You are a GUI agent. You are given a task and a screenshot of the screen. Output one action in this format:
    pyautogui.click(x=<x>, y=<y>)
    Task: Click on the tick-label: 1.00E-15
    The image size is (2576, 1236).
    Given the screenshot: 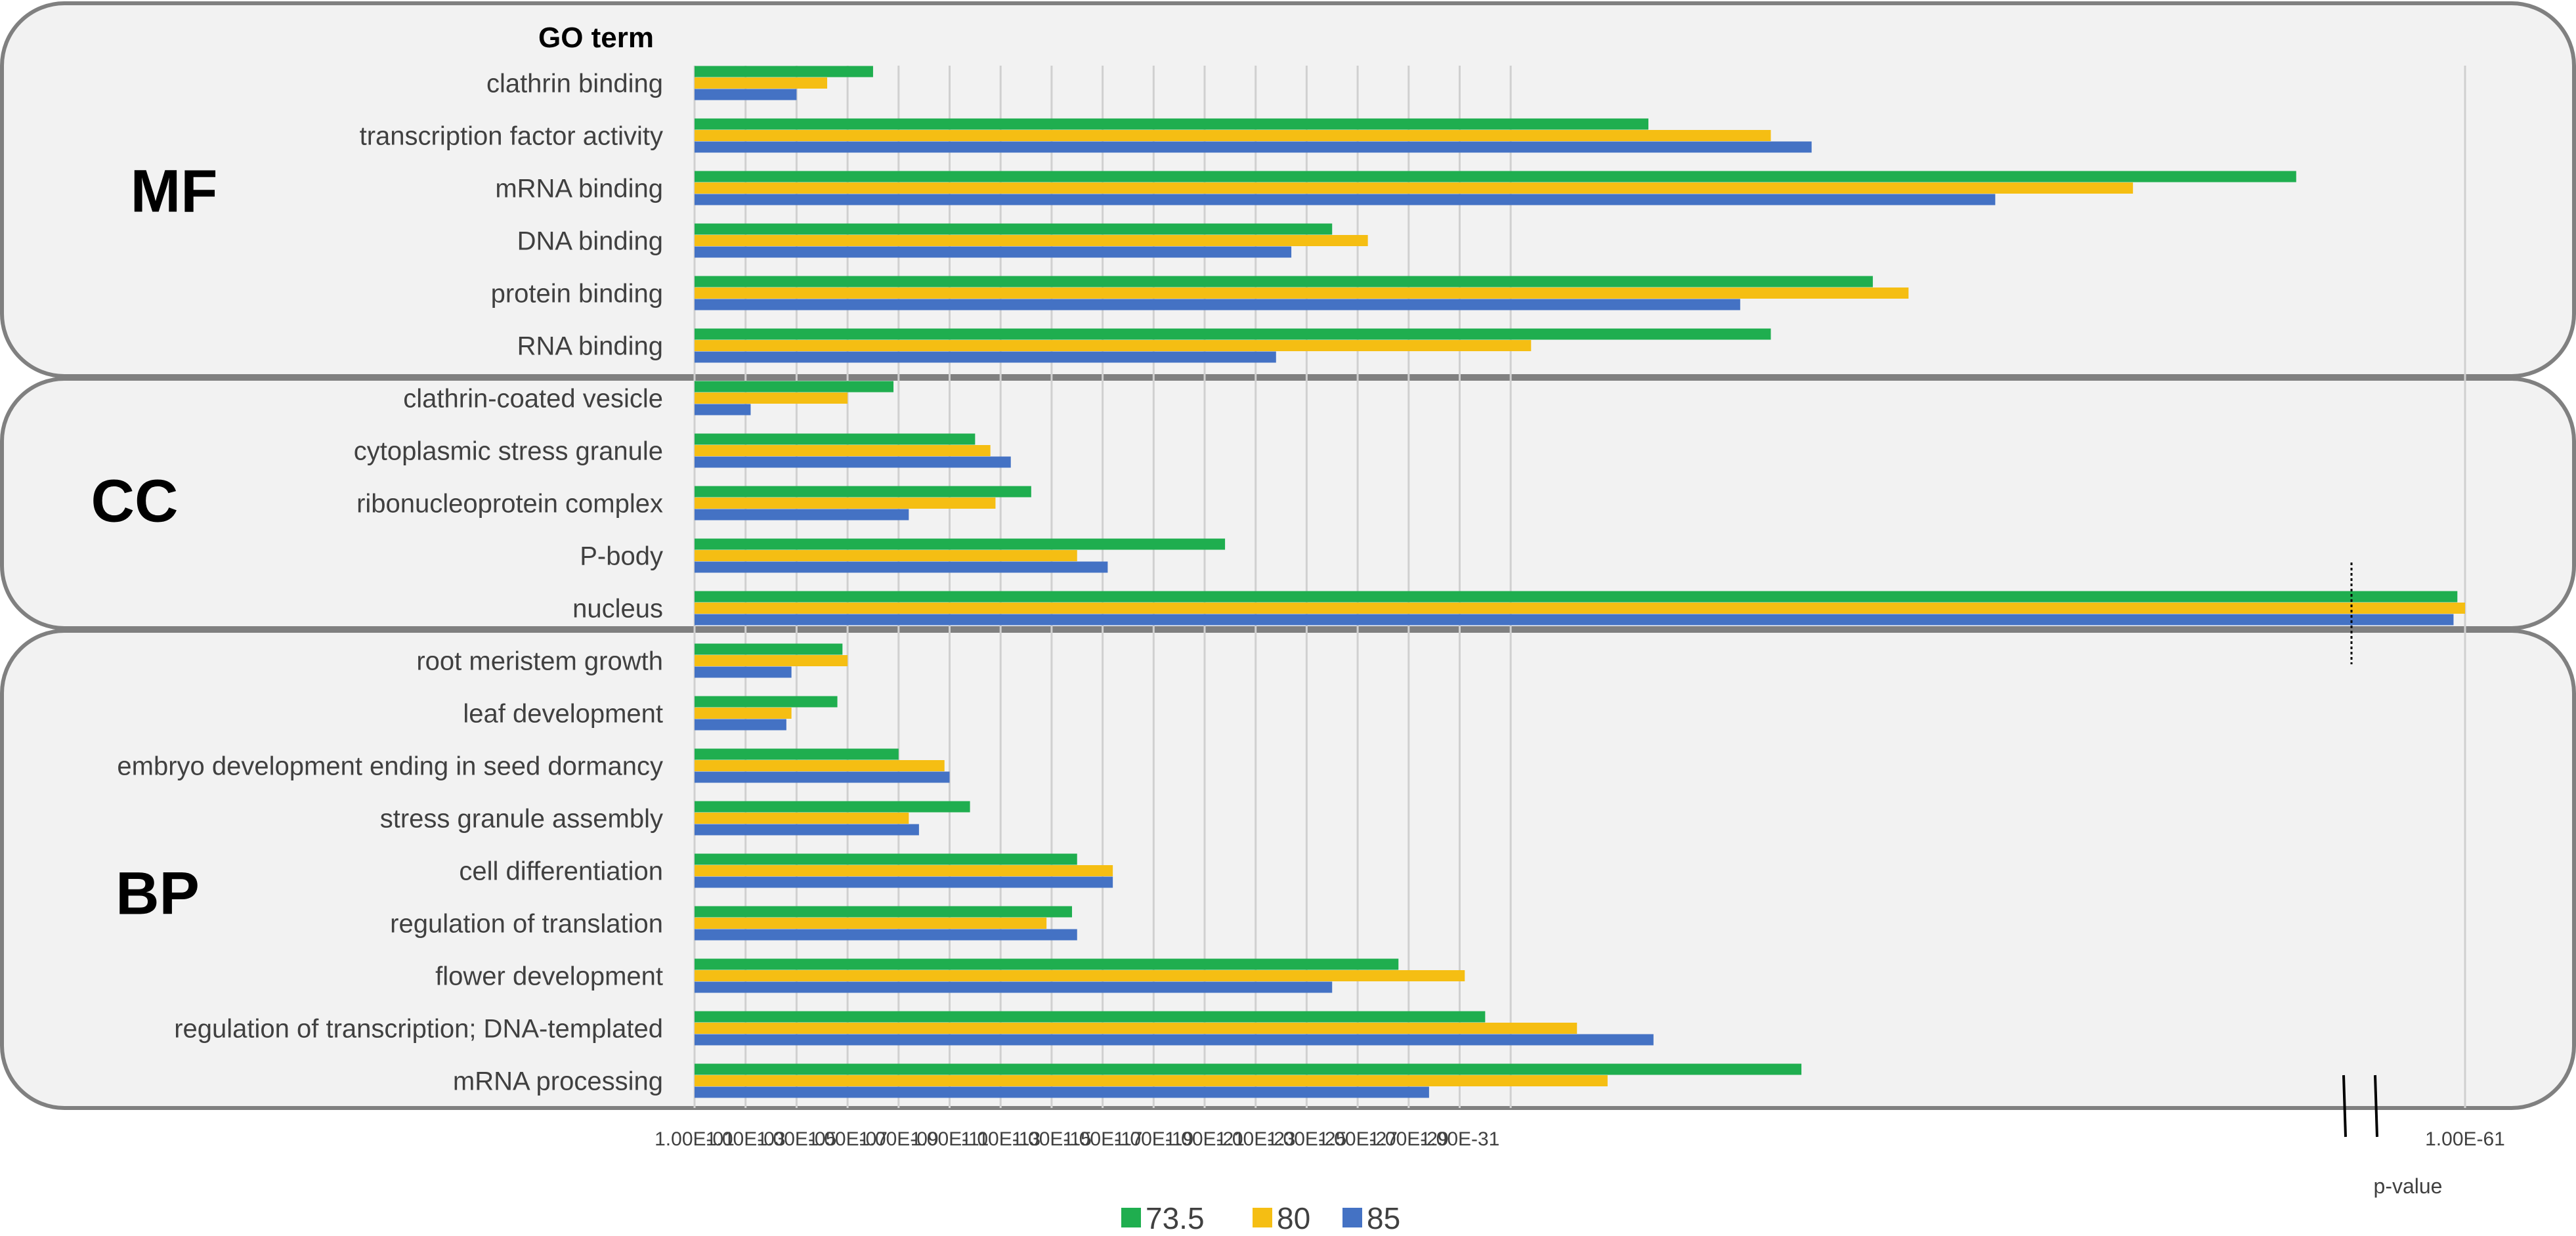 What is the action you would take?
    pyautogui.click(x=1052, y=1139)
    